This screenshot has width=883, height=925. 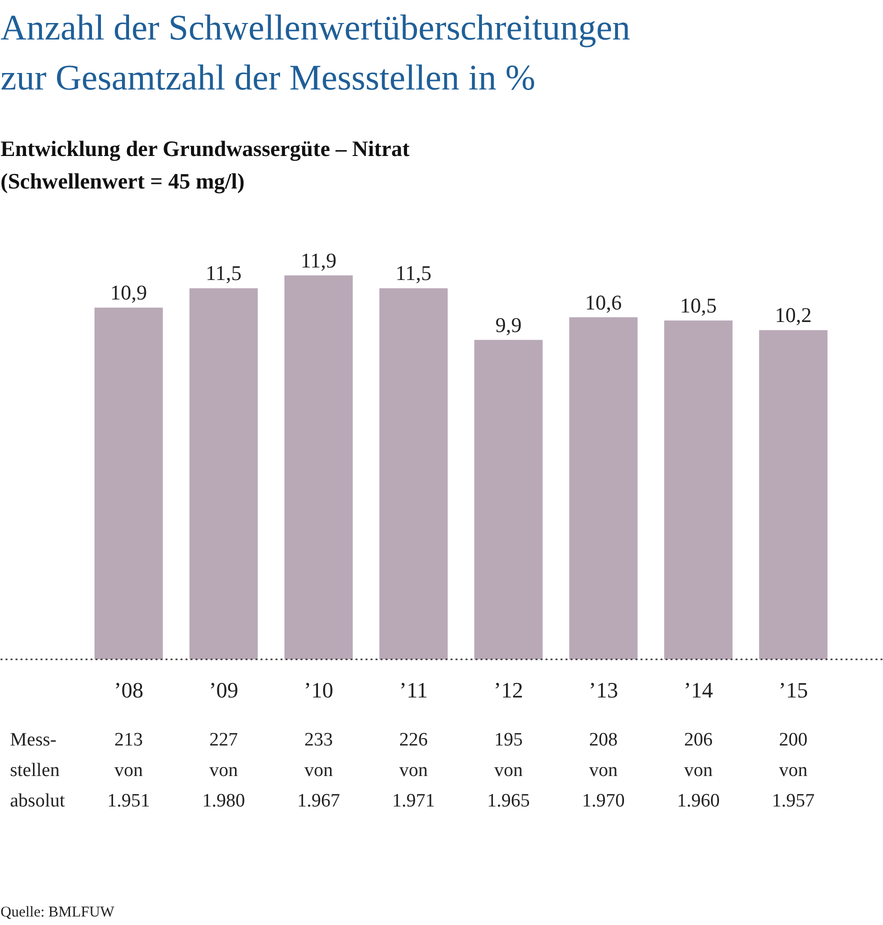 What do you see at coordinates (603, 689) in the screenshot?
I see `x-tick-label: ’13` at bounding box center [603, 689].